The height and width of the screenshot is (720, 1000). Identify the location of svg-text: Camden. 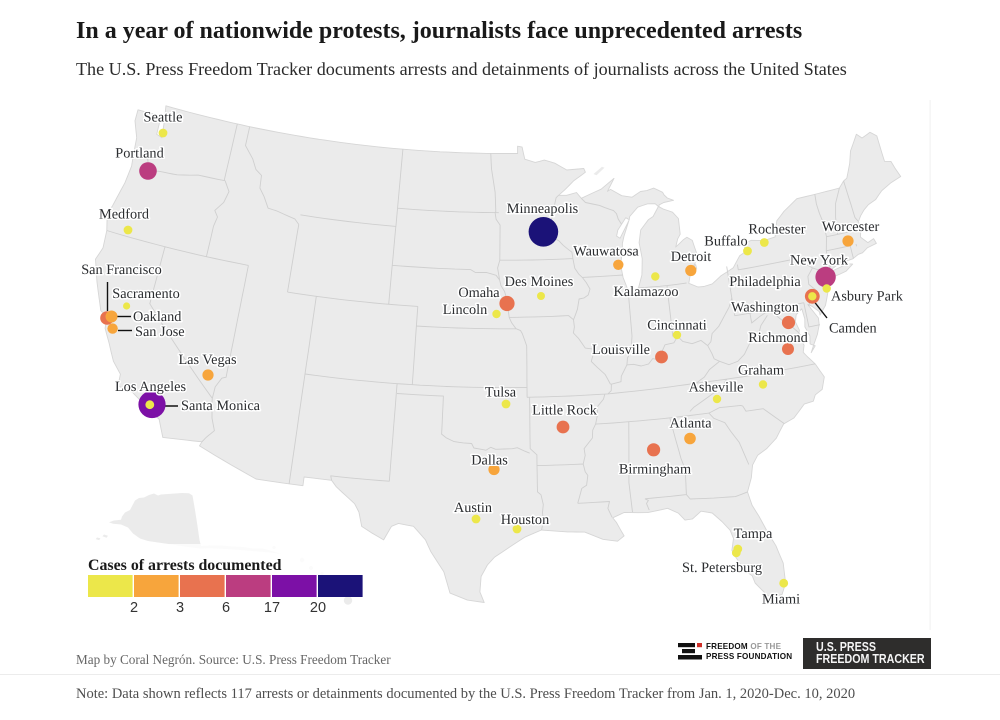
(853, 329).